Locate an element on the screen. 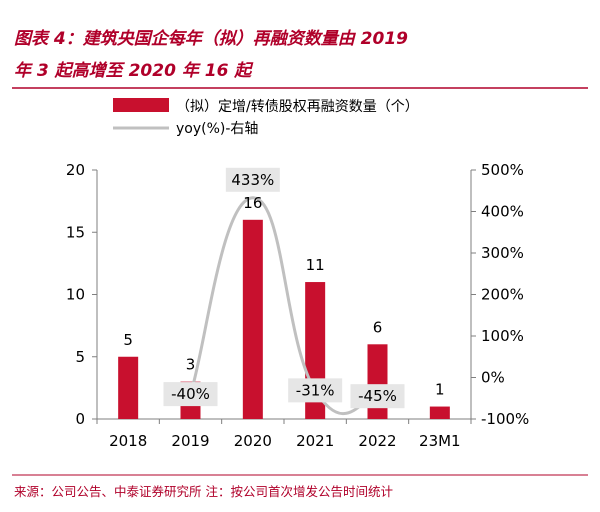 Image resolution: width=600 pixels, height=512 pixels. x-tick-label: 2022 is located at coordinates (377, 441).